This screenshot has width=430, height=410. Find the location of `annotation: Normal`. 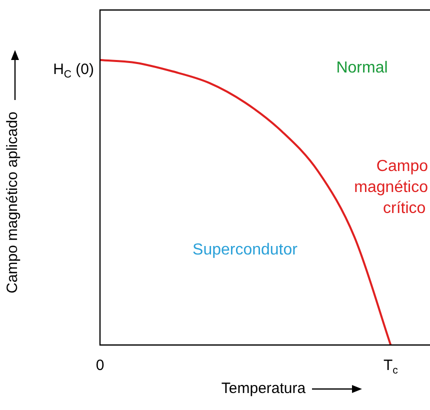

annotation: Normal is located at coordinates (362, 67).